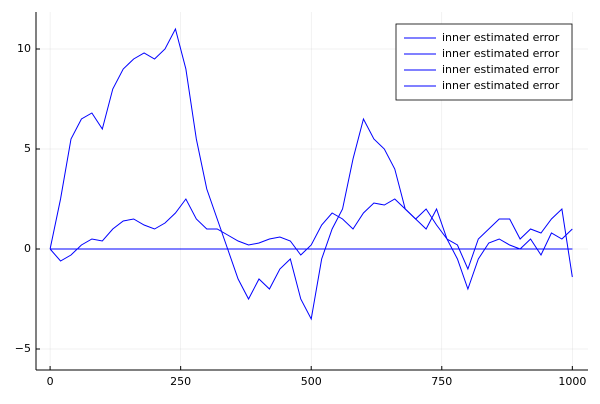  What do you see at coordinates (484, 62) in the screenshot?
I see `legend-box` at bounding box center [484, 62].